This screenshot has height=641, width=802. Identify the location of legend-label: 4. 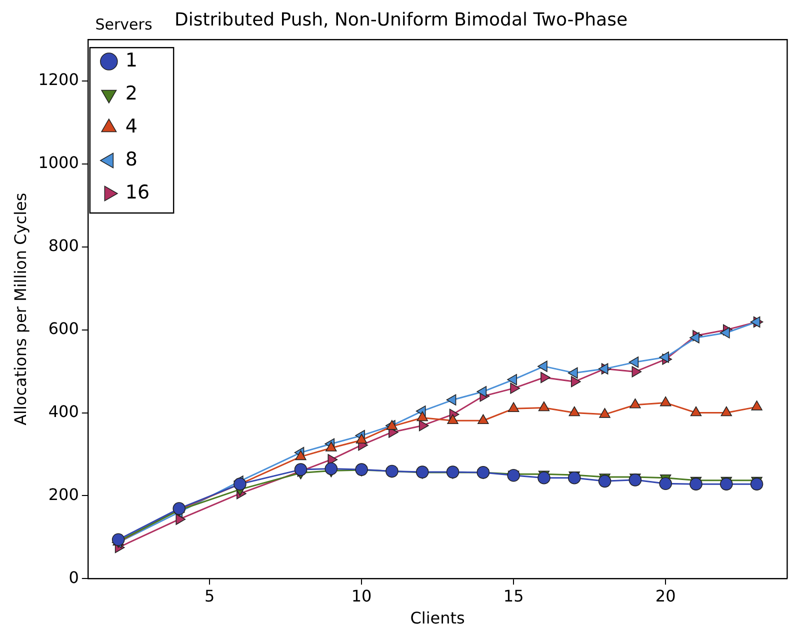
(131, 126).